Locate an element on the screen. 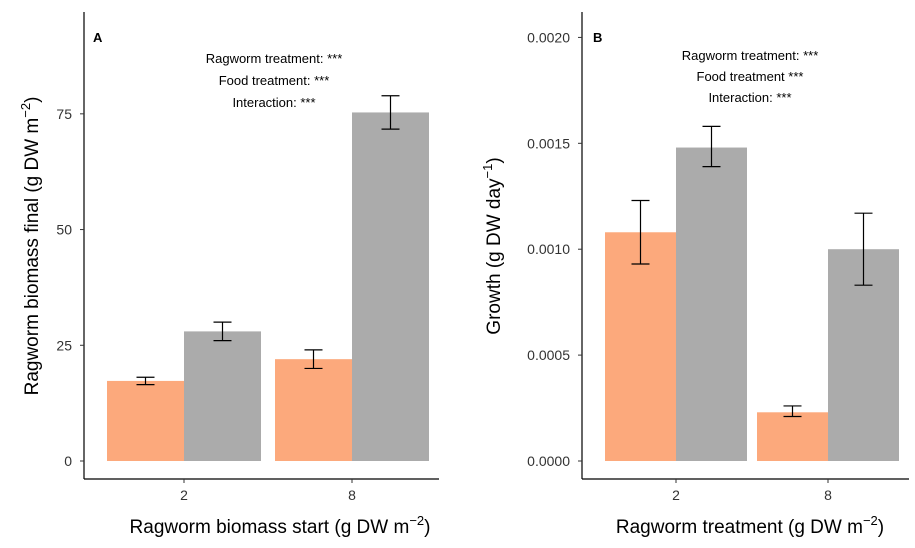 The height and width of the screenshot is (548, 915). panel-letter-a: A is located at coordinates (98, 37).